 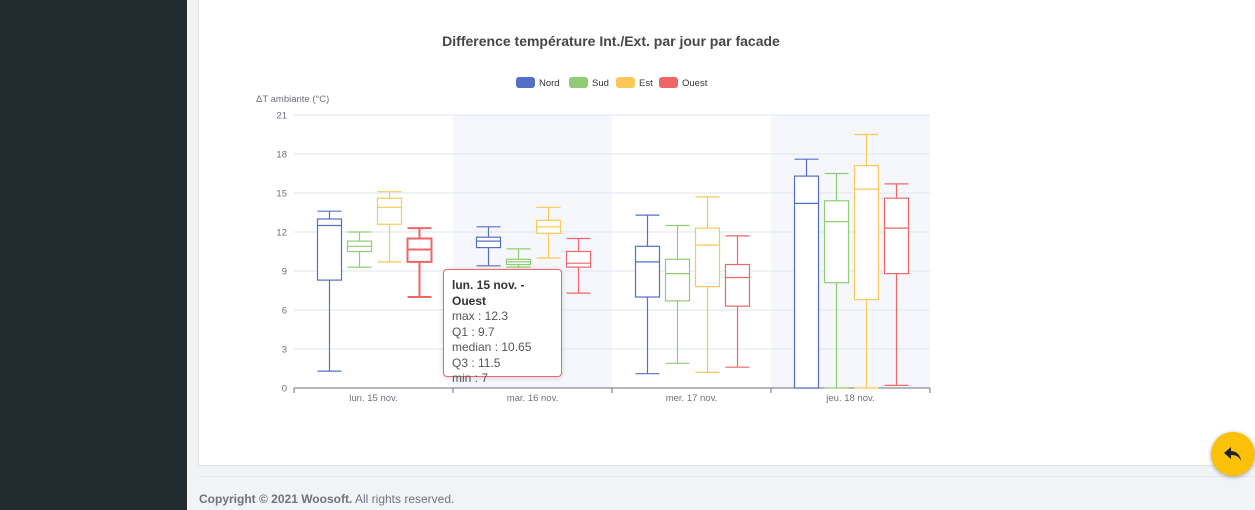 What do you see at coordinates (473, 331) in the screenshot?
I see `tooltip-line-q1: Q1 : 9.7` at bounding box center [473, 331].